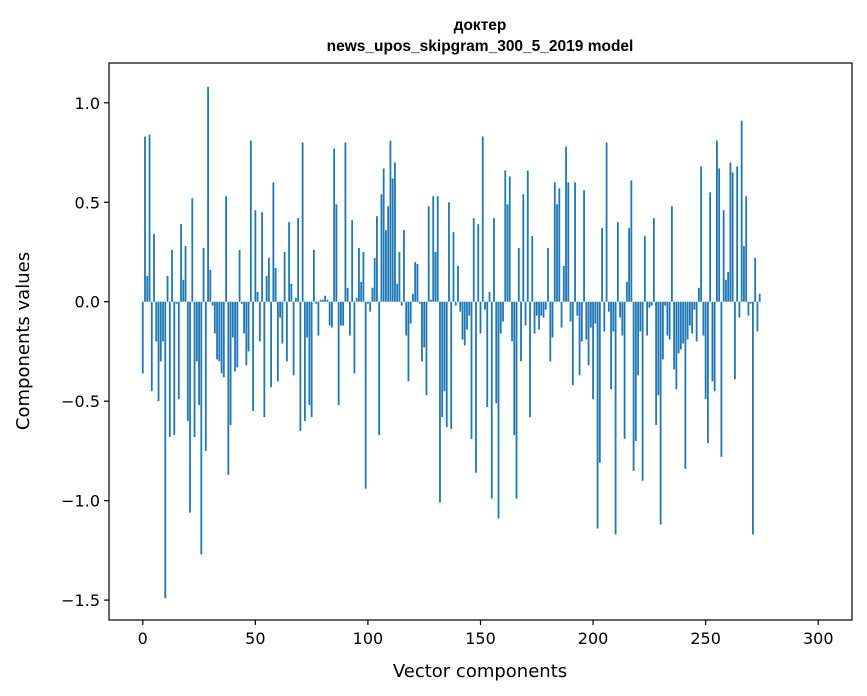 The height and width of the screenshot is (696, 867). I want to click on y-tick-label: 1.0, so click(87, 103).